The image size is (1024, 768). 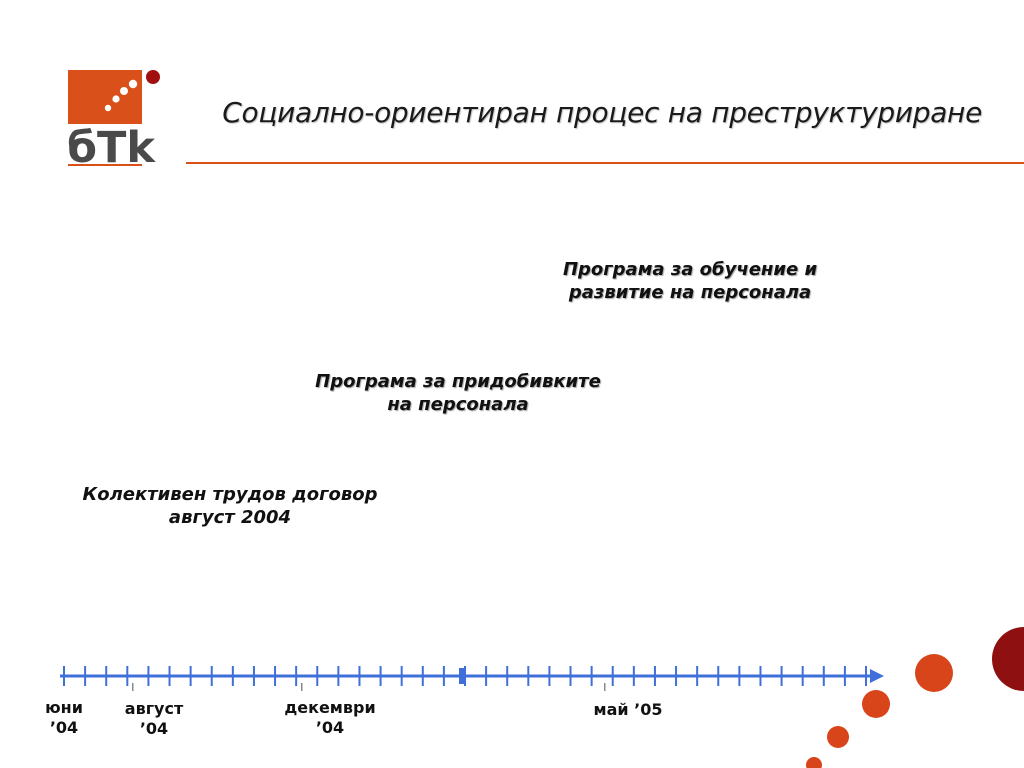 I want to click on logo-text: бTk, so click(x=111, y=146).